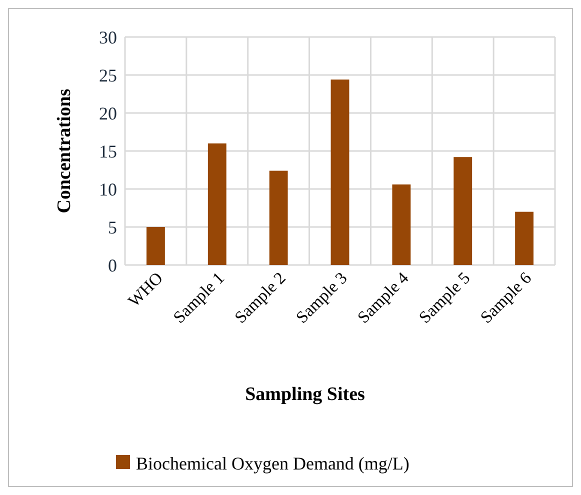 The width and height of the screenshot is (581, 495). I want to click on y-tick-label: 30, so click(108, 37).